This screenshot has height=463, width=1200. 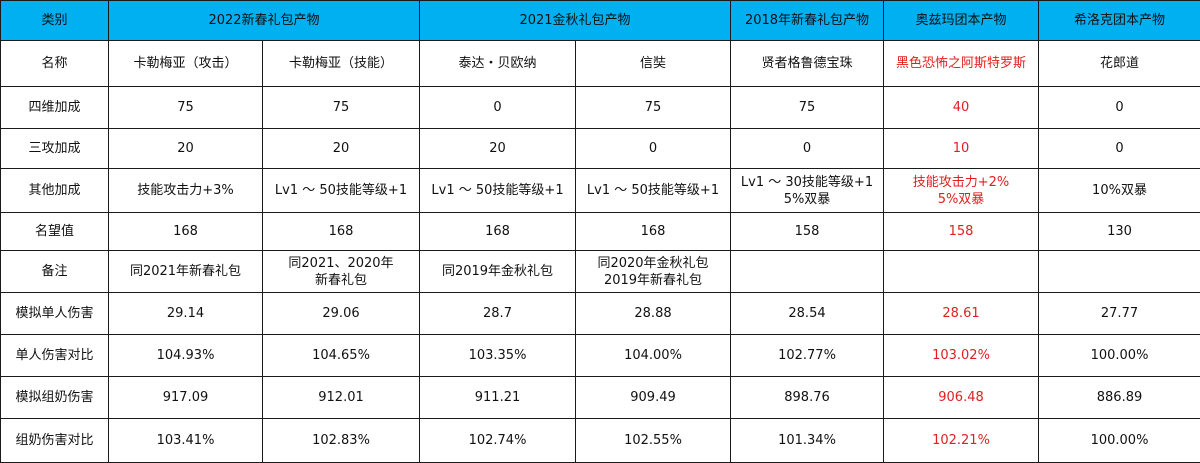 What do you see at coordinates (55, 149) in the screenshot?
I see `row-label: 三攻加成` at bounding box center [55, 149].